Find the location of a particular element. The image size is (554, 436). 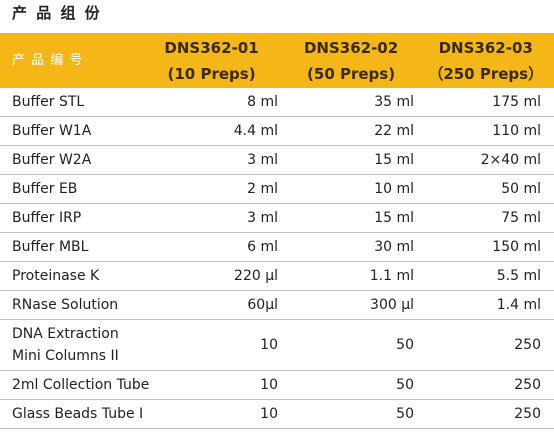

header-cell: DNS362-02 (50 Preps) is located at coordinates (351, 60).